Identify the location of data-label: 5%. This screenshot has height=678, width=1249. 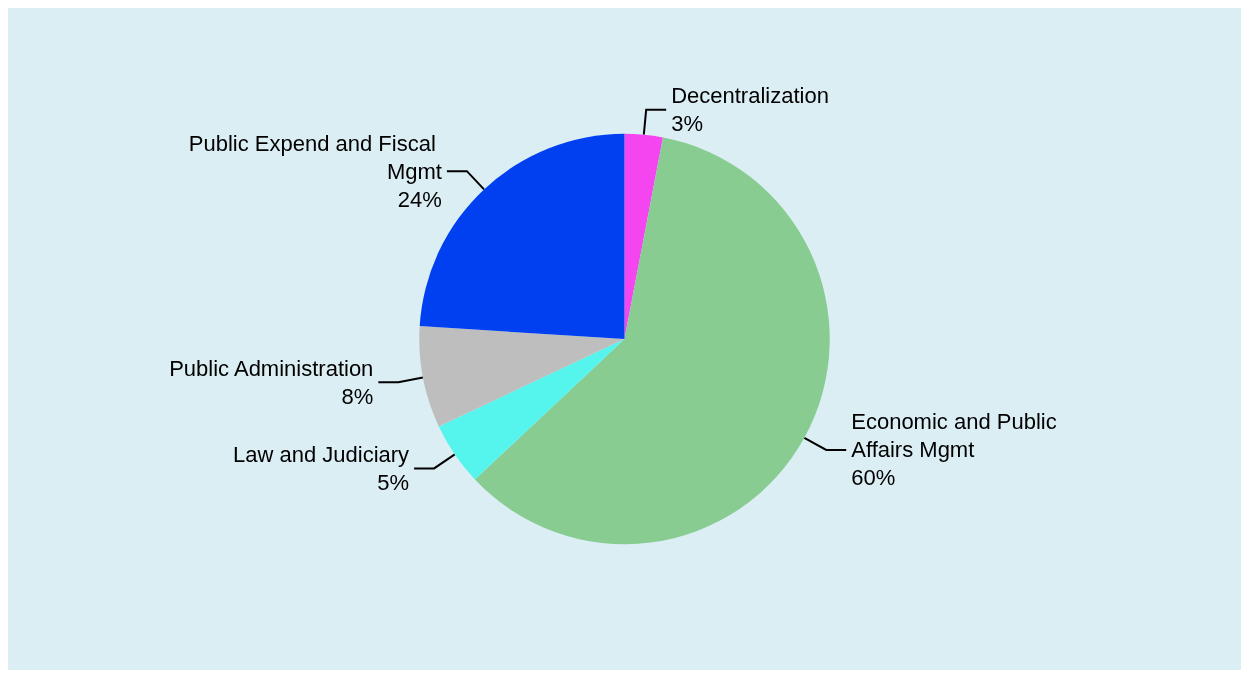
(393, 482).